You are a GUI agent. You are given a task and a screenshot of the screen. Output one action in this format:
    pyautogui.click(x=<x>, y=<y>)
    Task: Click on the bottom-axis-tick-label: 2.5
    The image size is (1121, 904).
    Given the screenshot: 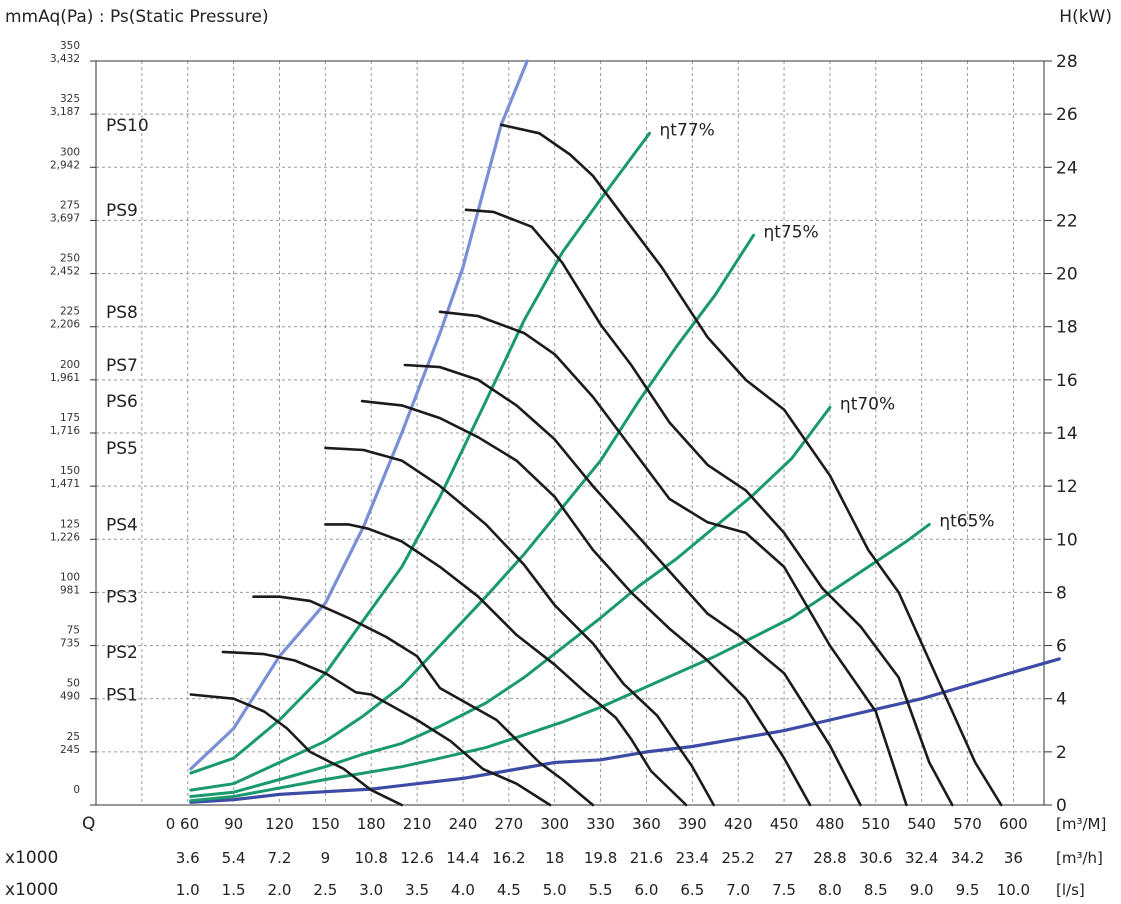 What is the action you would take?
    pyautogui.click(x=325, y=890)
    